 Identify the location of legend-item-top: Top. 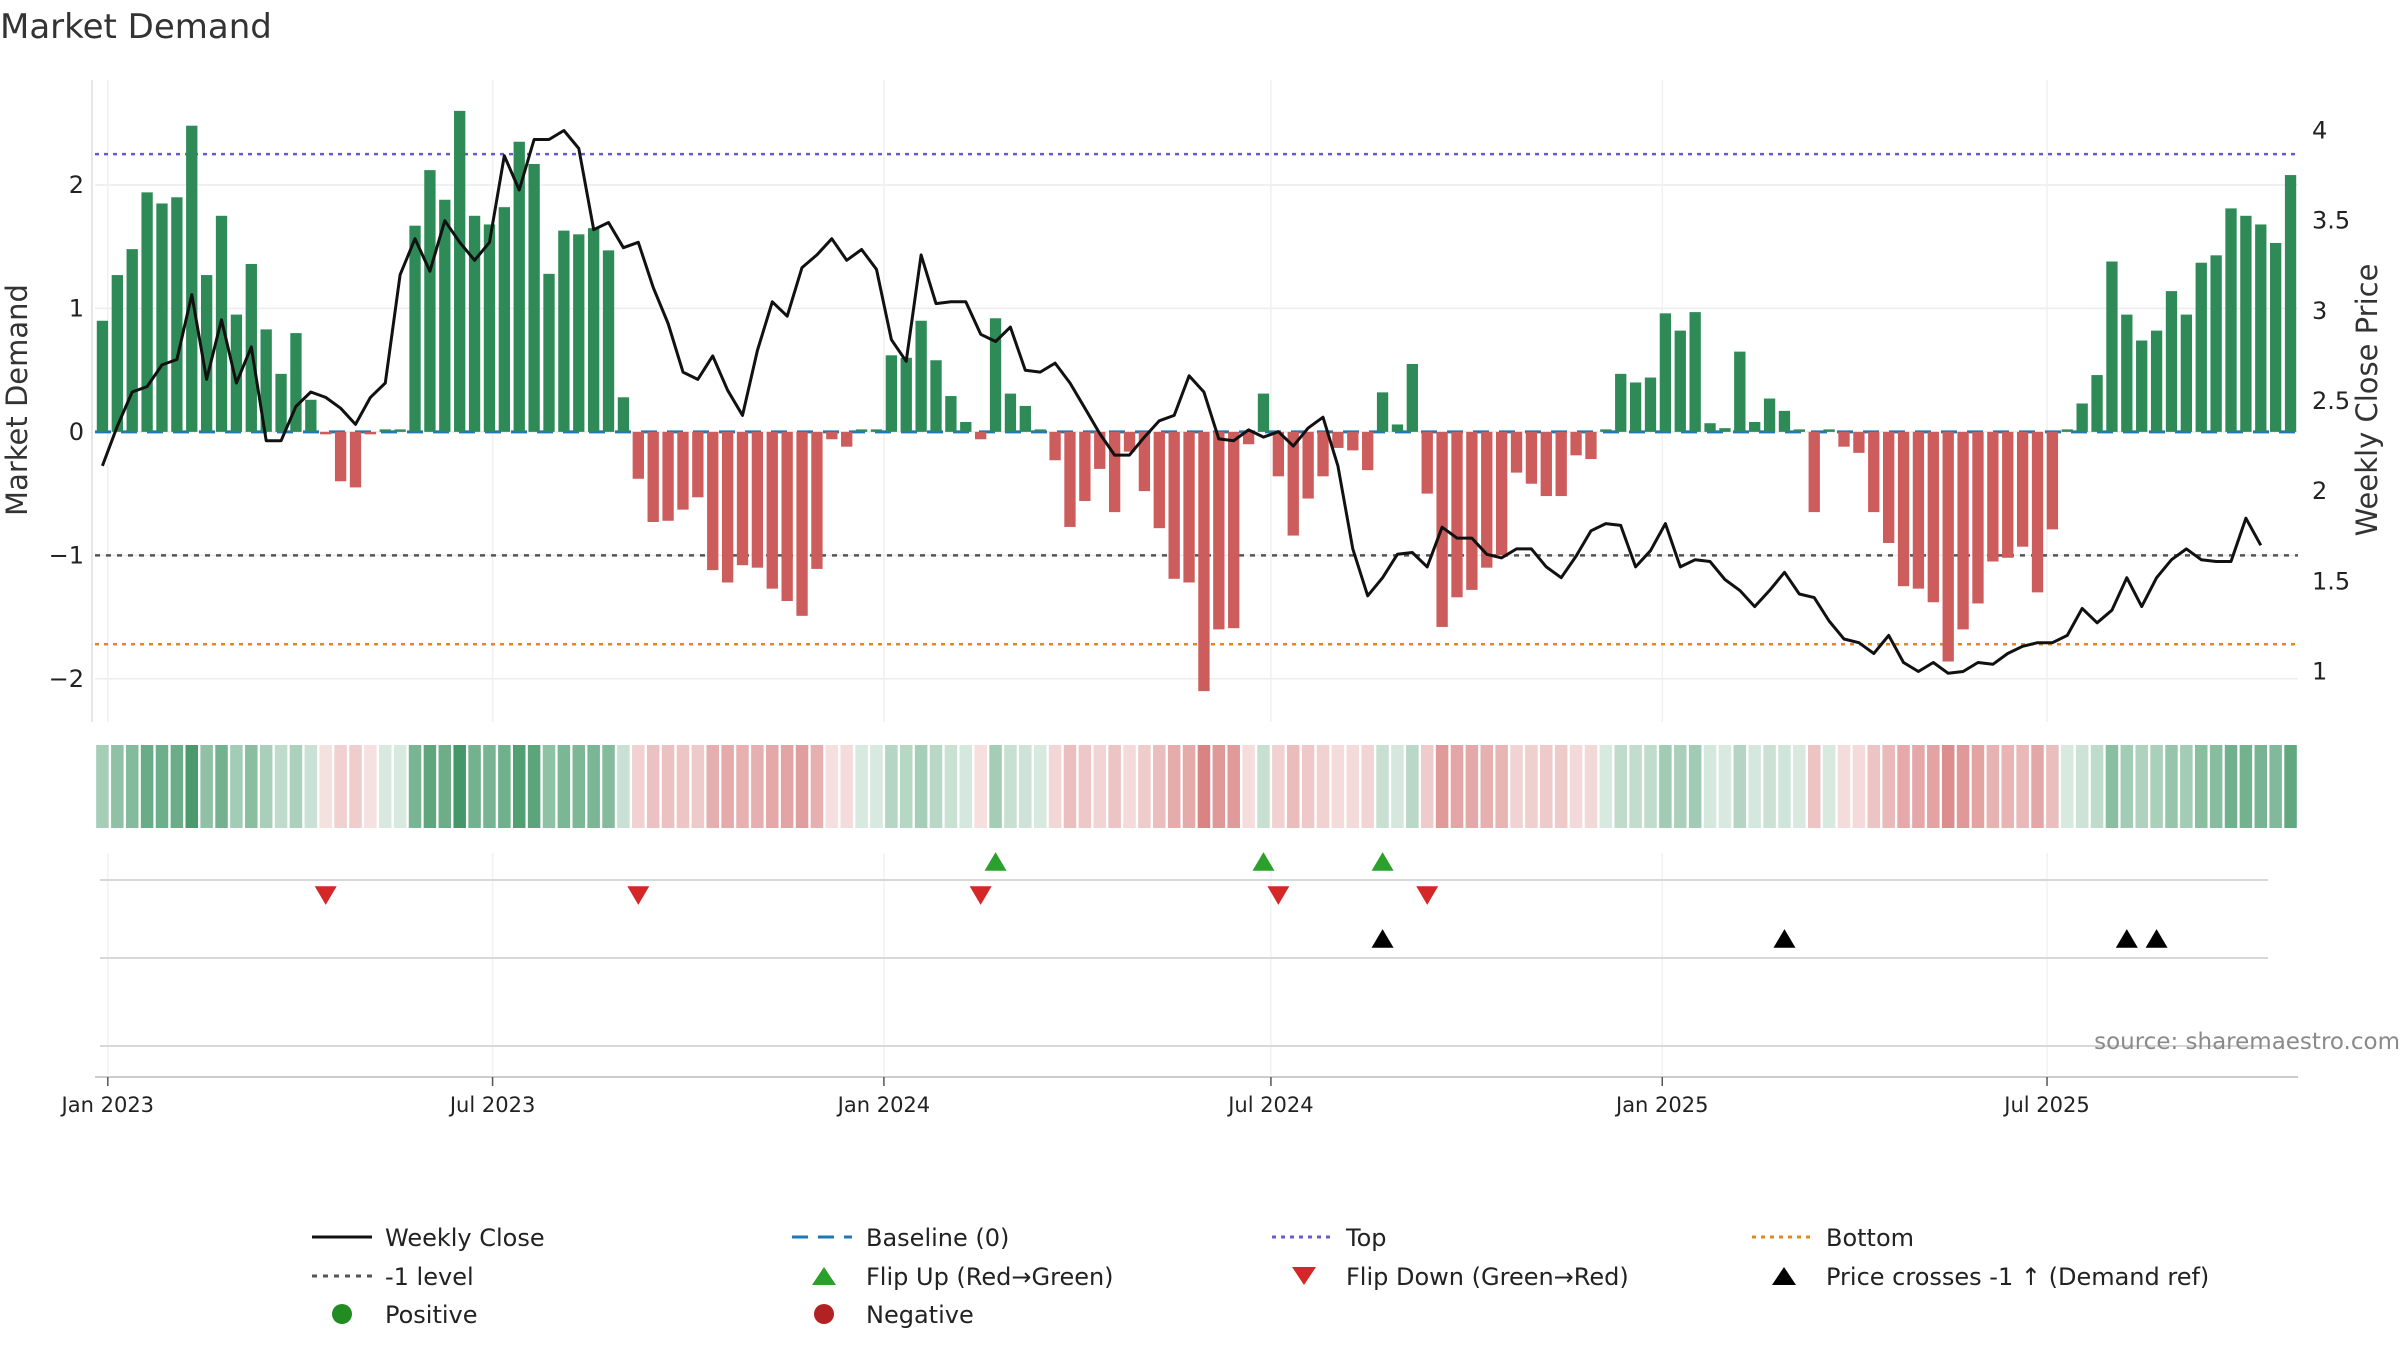
(1329, 1238).